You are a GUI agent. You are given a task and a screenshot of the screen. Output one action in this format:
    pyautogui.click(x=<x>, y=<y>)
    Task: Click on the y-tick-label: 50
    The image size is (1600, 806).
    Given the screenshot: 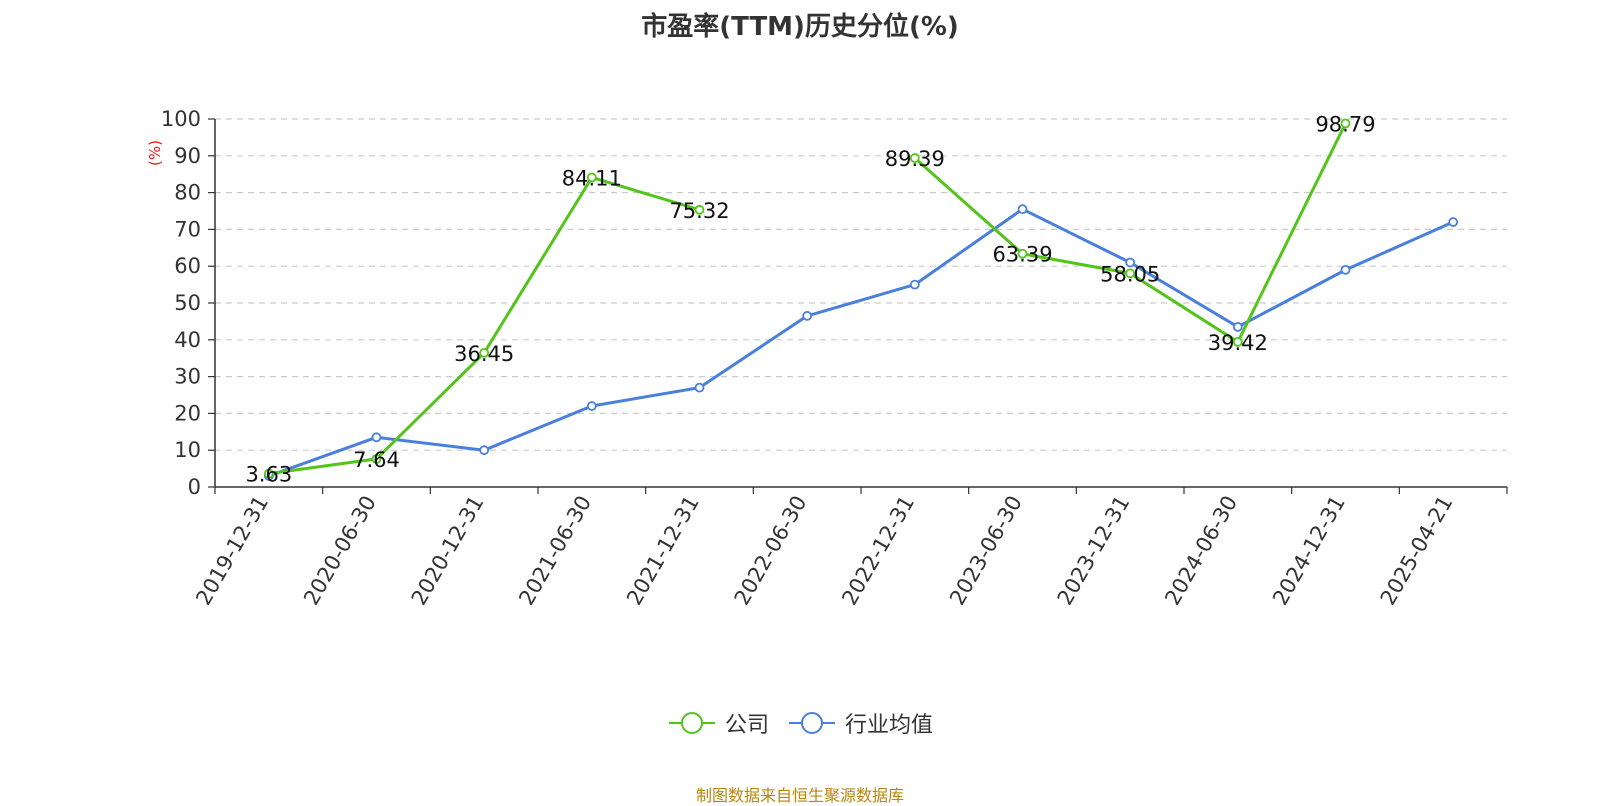 What is the action you would take?
    pyautogui.click(x=187, y=303)
    